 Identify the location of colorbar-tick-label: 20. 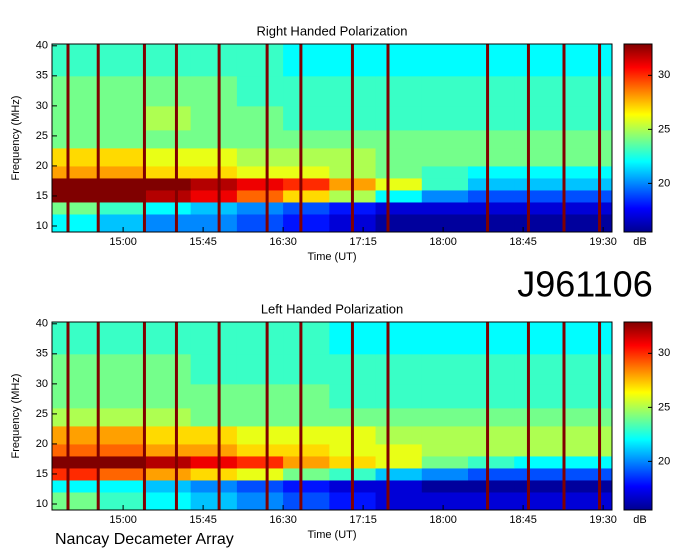
(664, 183).